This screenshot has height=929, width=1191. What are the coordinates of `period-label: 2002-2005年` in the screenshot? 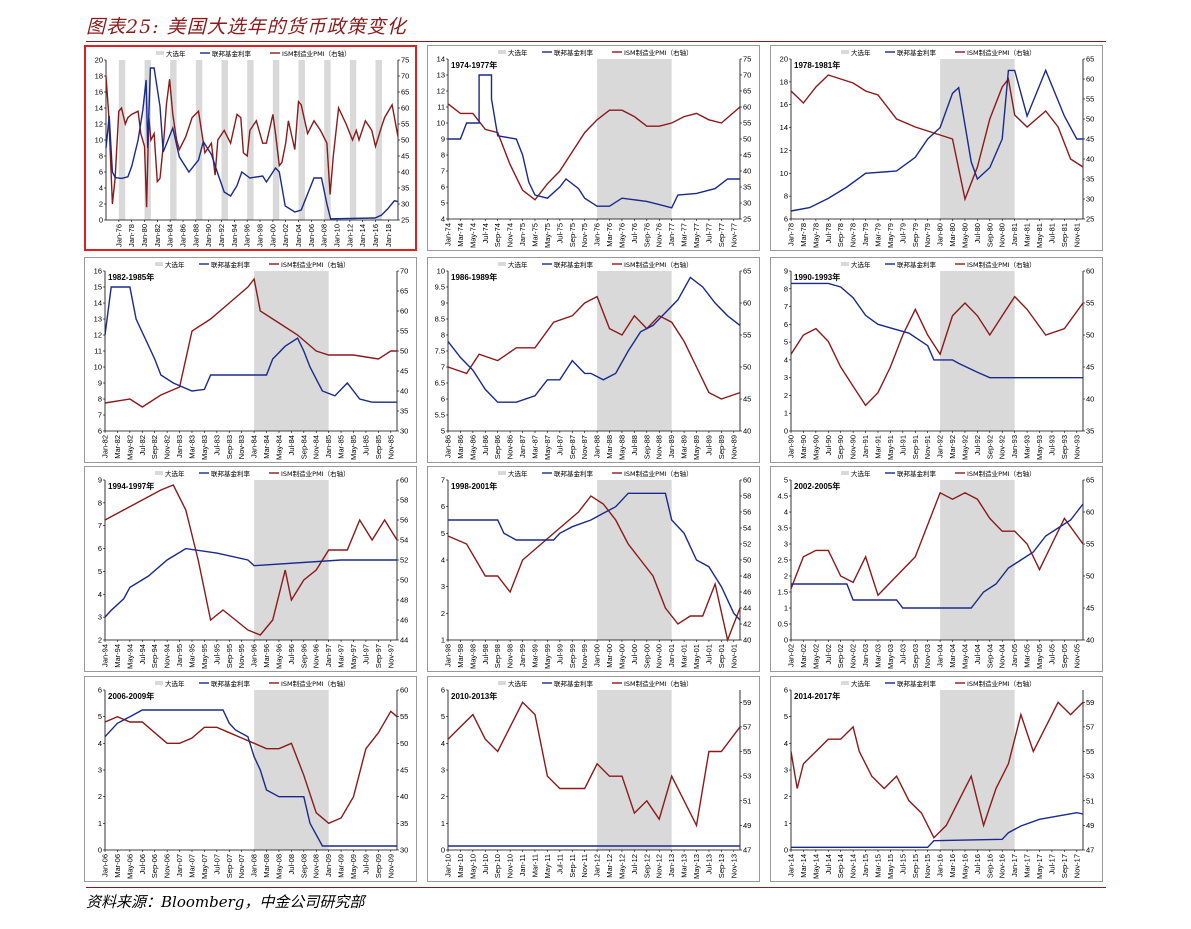 It's located at (817, 486).